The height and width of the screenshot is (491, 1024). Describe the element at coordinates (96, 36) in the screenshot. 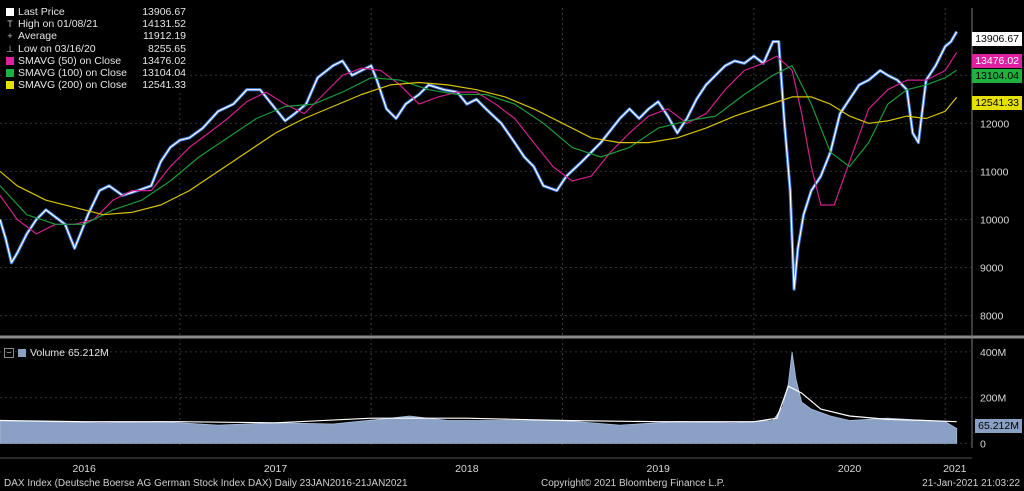

I see `legend-average: + Average 11912.19` at that location.